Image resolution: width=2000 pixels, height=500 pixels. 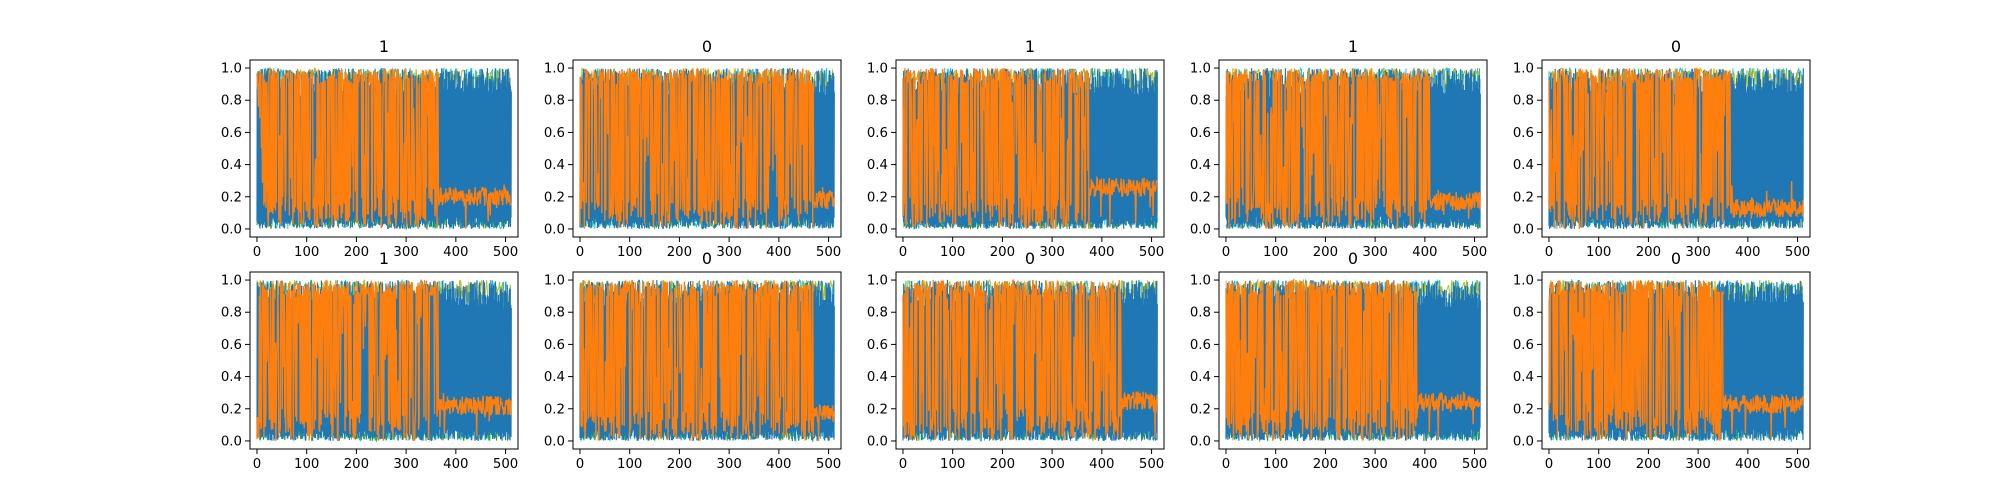 I want to click on subplot-6: 0 100 200 300 400 500 0.0 0.2 0.4 0.6 0.8 1.0 1, so click(x=370, y=360).